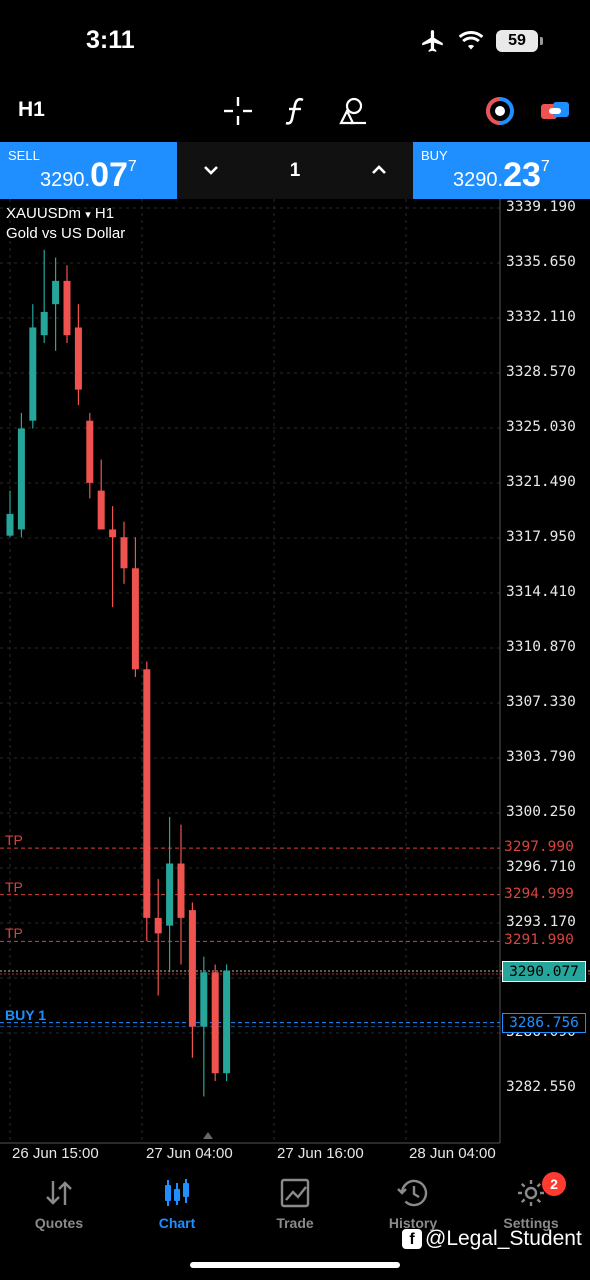  I want to click on airplane-icon, so click(432, 41).